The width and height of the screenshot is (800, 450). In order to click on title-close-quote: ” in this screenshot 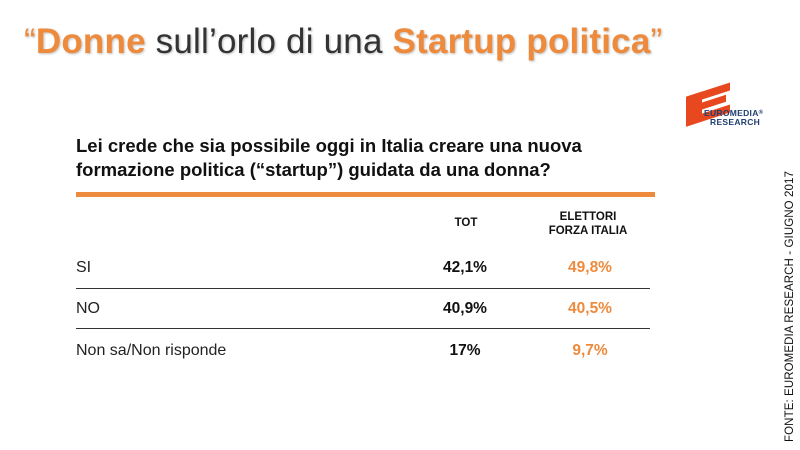, I will do `click(656, 41)`.